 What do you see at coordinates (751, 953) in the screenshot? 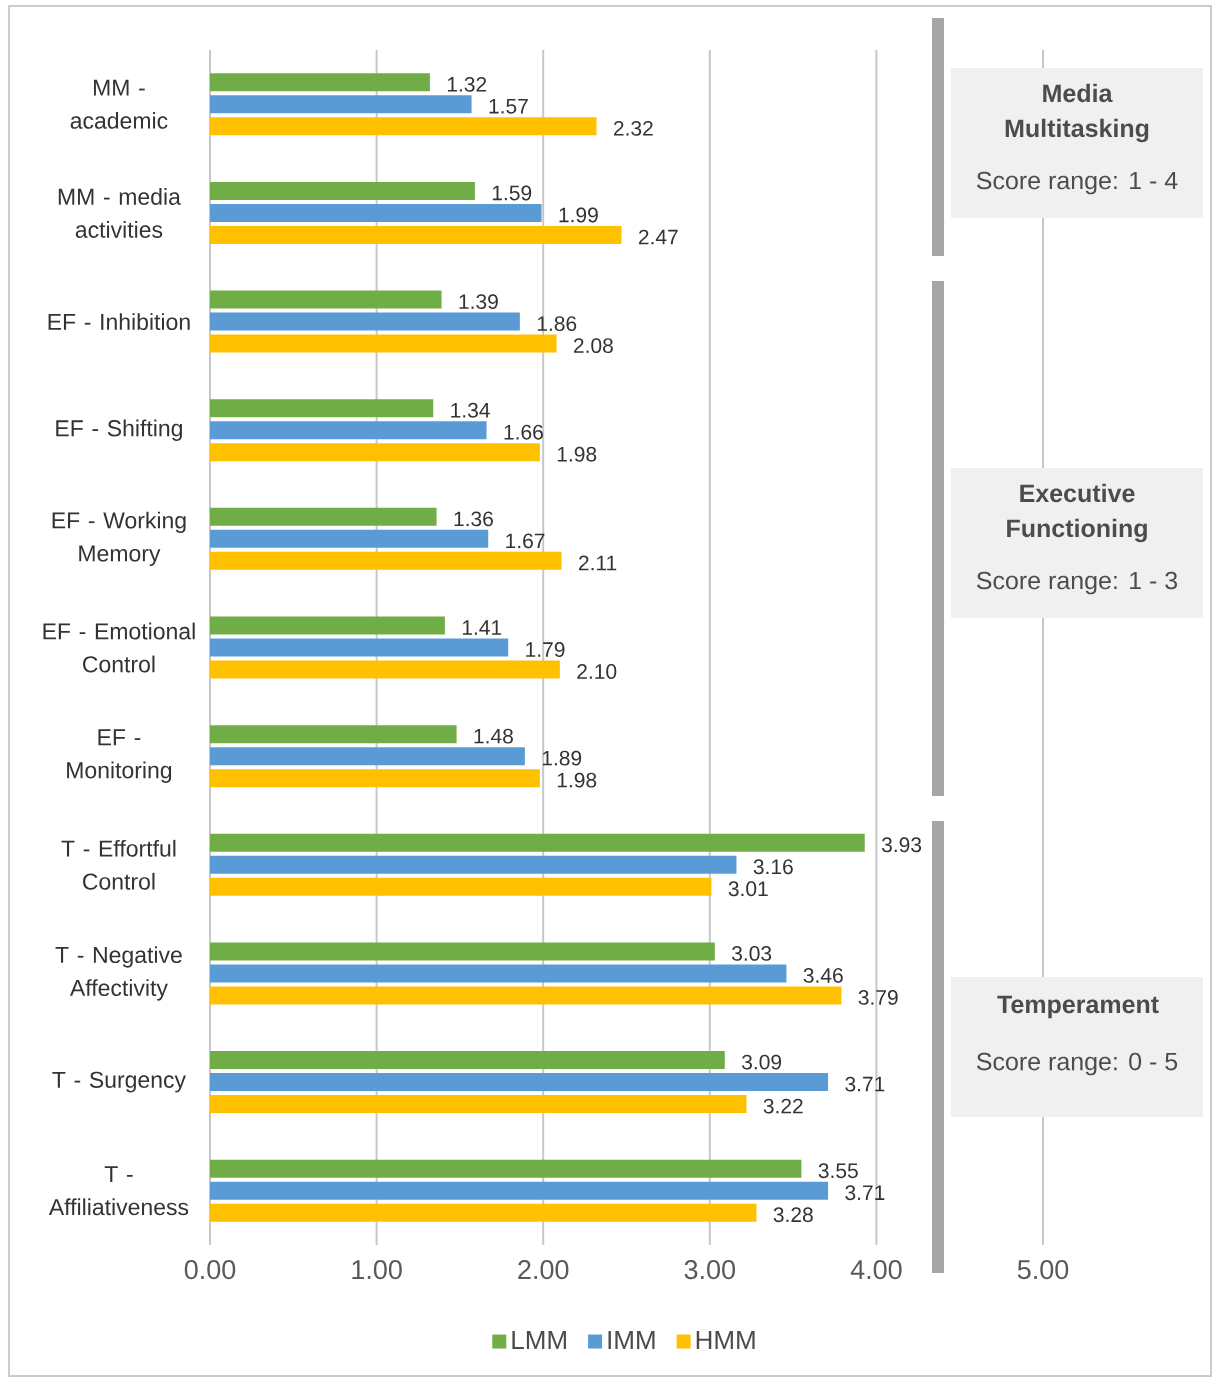
I see `data-label: 3.03` at bounding box center [751, 953].